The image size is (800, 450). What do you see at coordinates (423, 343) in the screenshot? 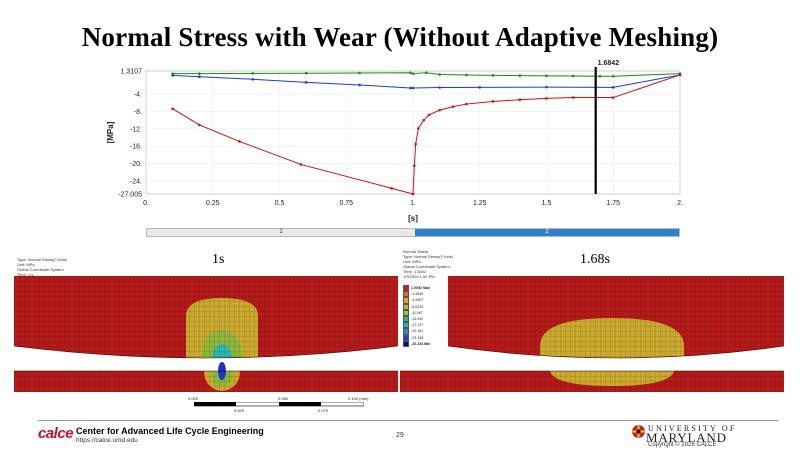
I see `legend-entry: -26.234 Min` at bounding box center [423, 343].